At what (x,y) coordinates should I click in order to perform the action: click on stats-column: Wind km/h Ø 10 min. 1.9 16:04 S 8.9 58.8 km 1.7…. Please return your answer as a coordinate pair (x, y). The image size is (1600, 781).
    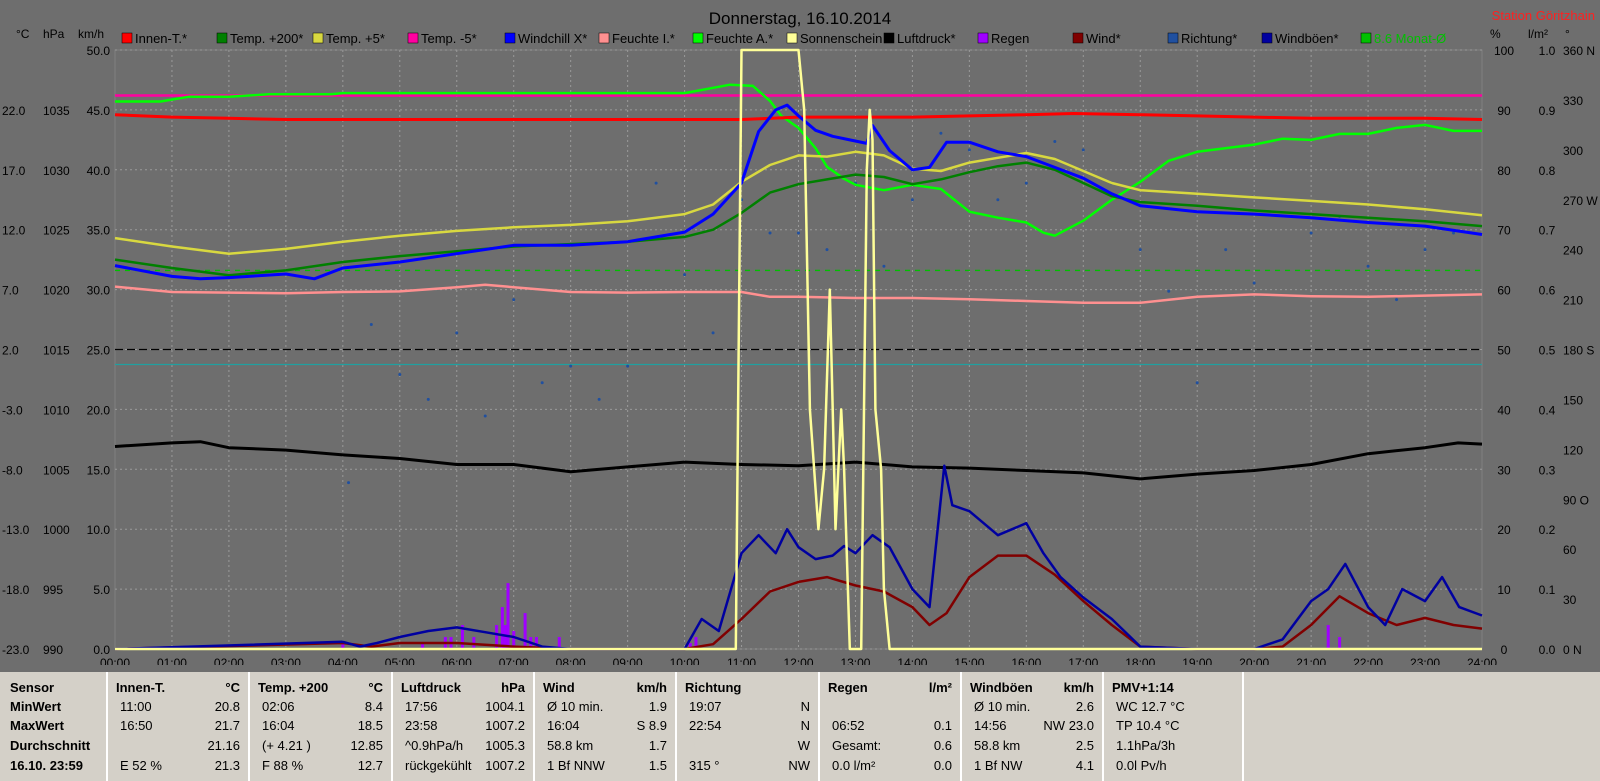
    Looking at the image, I should click on (606, 726).